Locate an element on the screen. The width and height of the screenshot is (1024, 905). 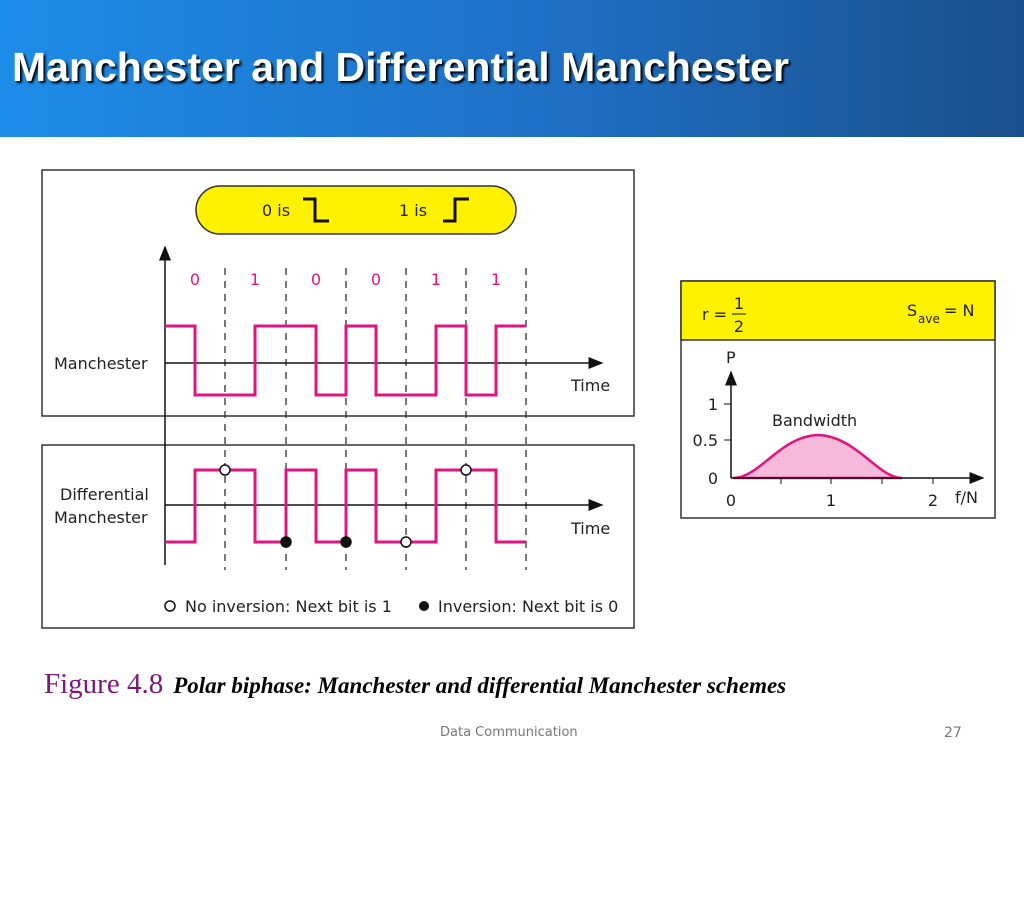
bits: 0 1 0 0 1 1 is located at coordinates (345, 279).